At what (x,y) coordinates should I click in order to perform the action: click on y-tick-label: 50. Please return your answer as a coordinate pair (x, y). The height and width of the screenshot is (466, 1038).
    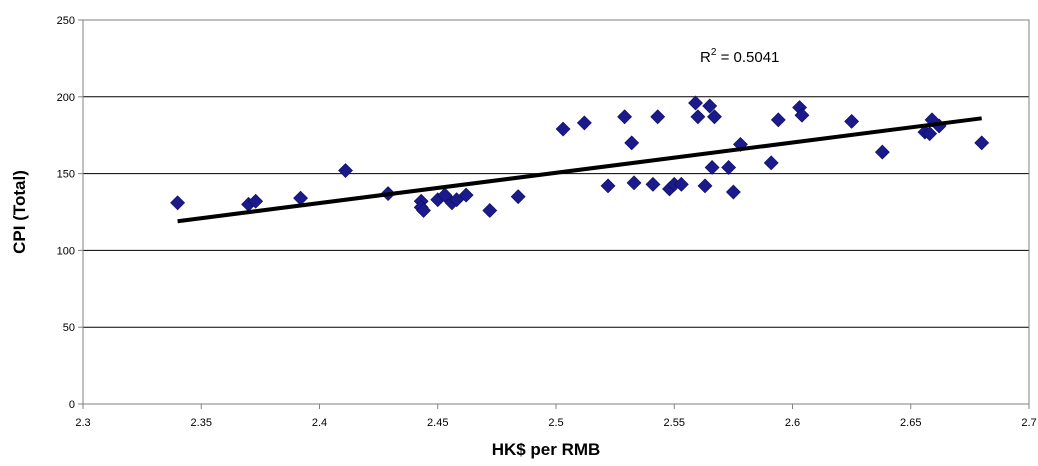
    Looking at the image, I should click on (69, 328).